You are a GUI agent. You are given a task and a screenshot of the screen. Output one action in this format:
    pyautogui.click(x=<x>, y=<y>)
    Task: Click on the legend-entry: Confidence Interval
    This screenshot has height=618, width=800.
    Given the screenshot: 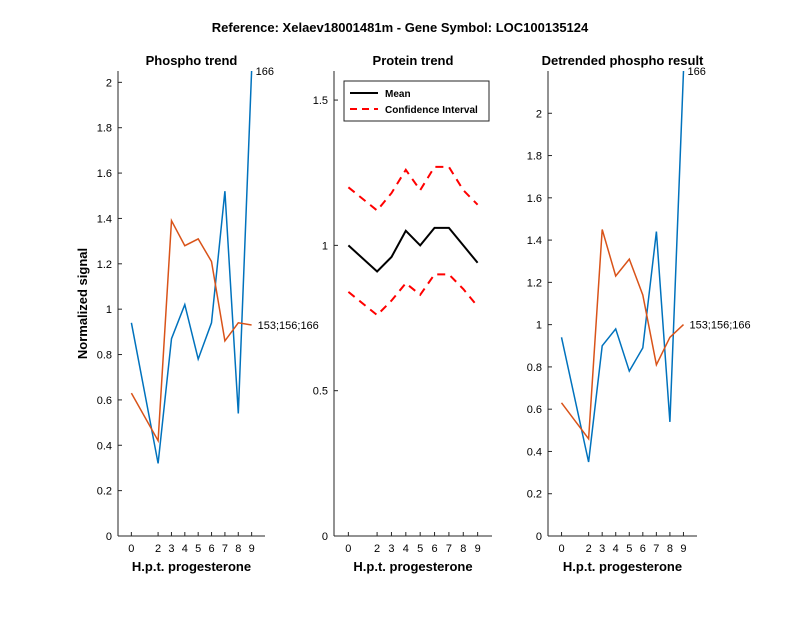 What is the action you would take?
    pyautogui.click(x=431, y=110)
    